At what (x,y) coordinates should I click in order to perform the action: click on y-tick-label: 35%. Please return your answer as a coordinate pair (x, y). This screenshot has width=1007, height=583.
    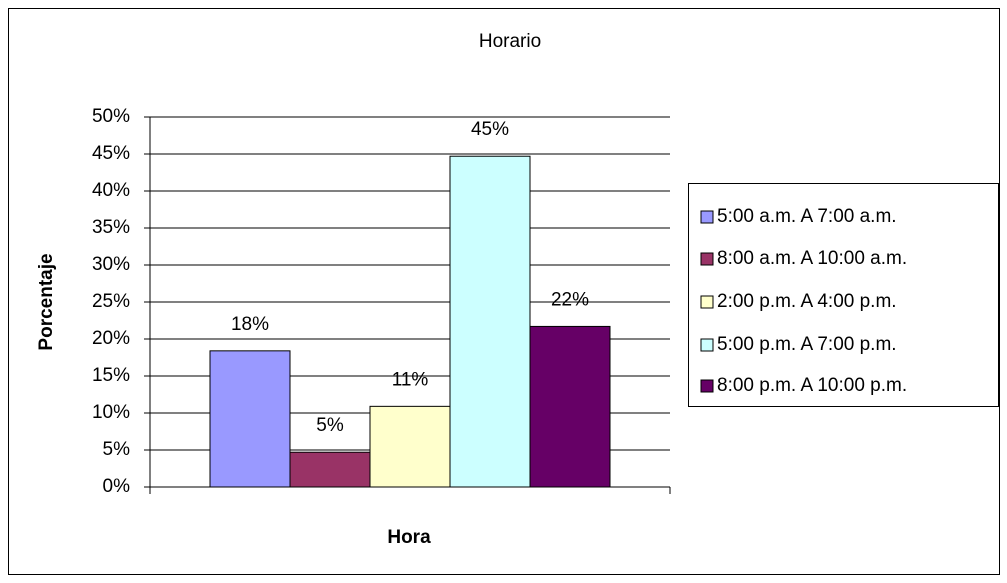
    Looking at the image, I should click on (111, 227).